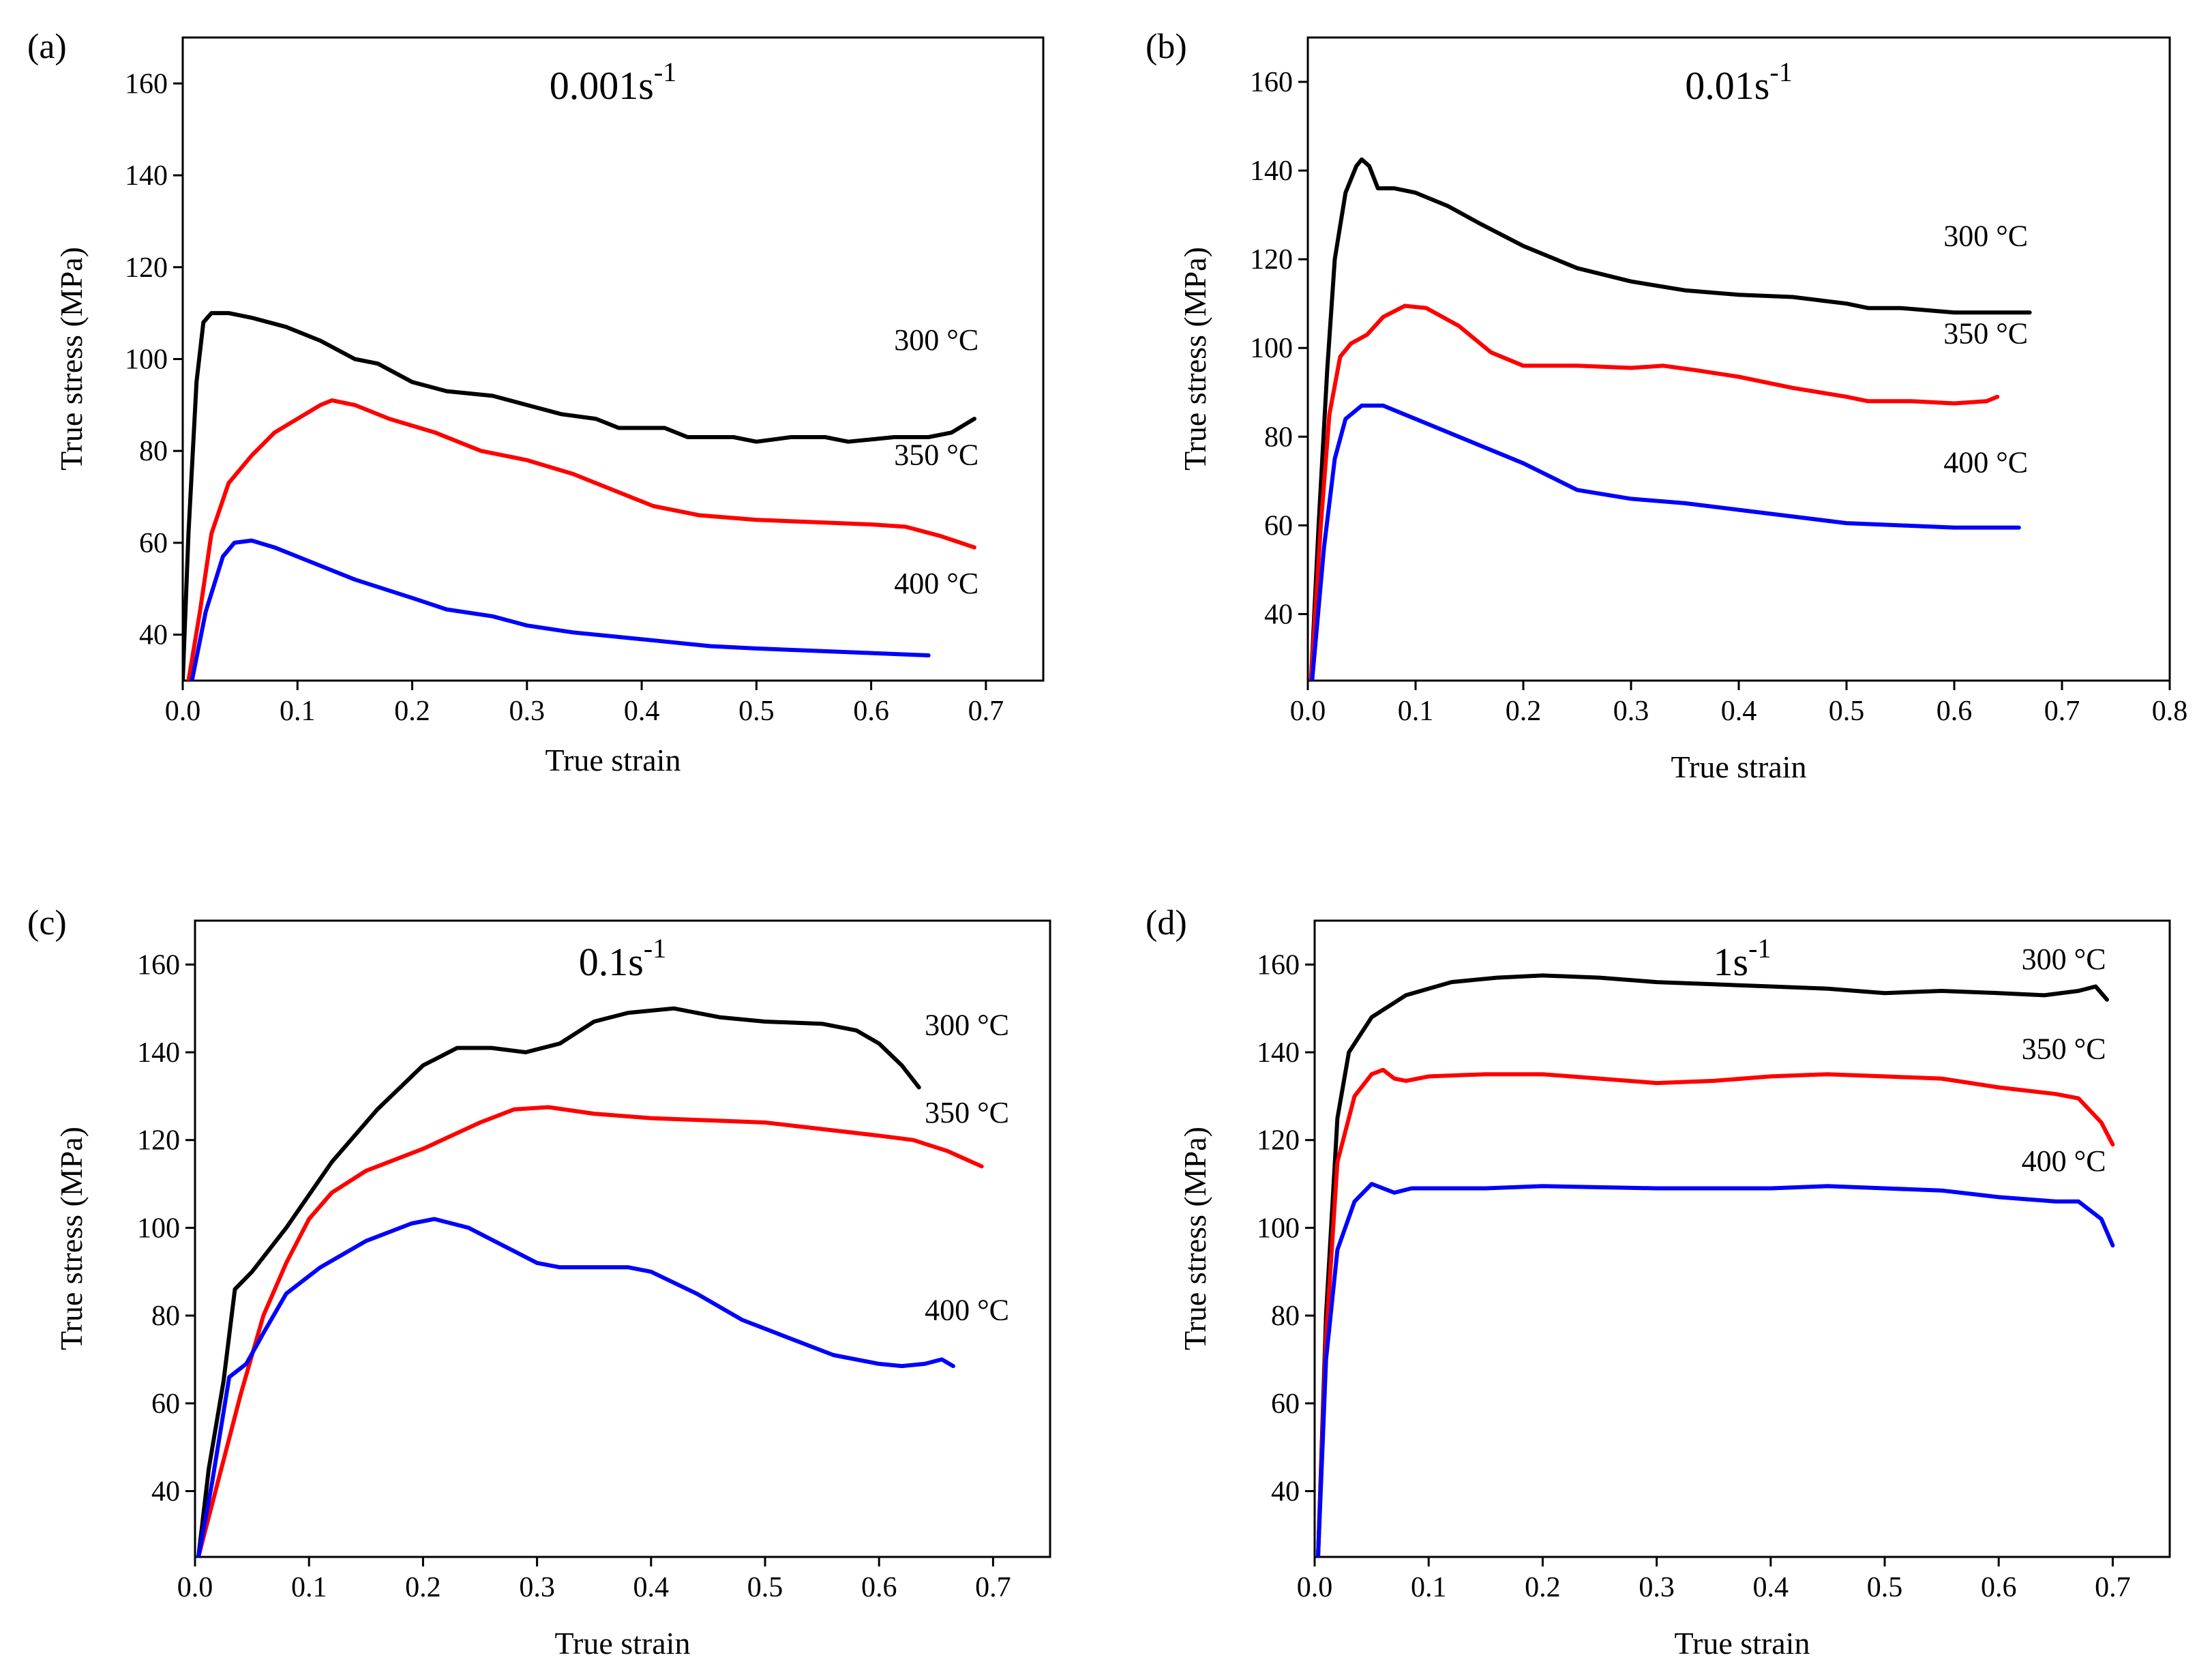 This screenshot has width=2212, height=1679. Describe the element at coordinates (1166, 46) in the screenshot. I see `panel-label: (b)` at that location.